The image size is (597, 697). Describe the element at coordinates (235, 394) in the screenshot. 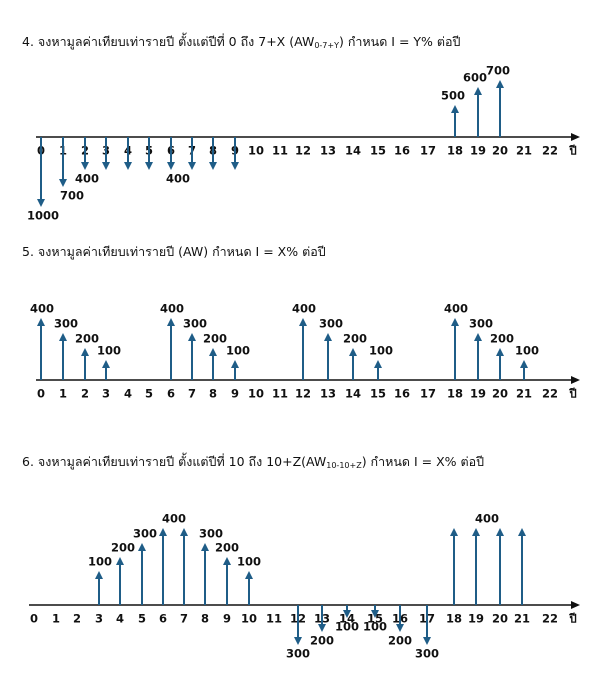

I see `year-label: 9` at that location.